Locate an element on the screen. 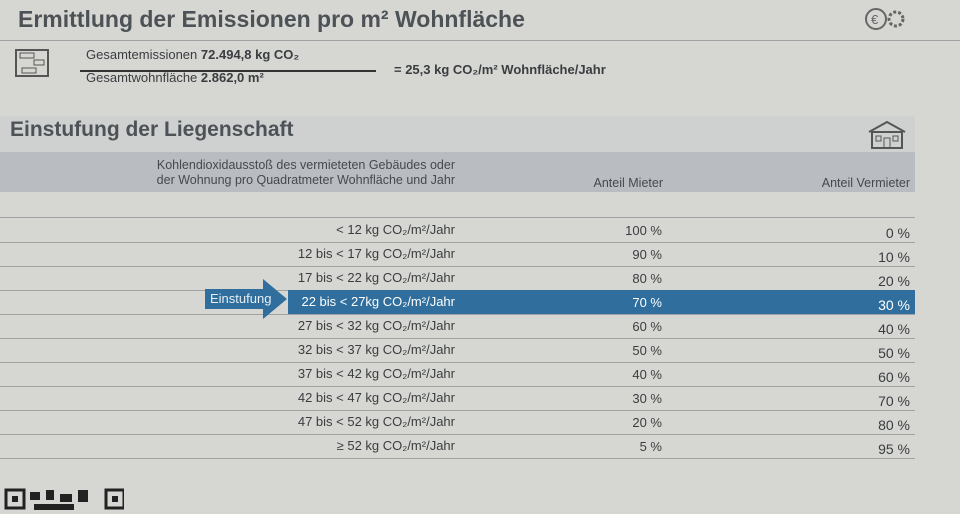 The height and width of the screenshot is (514, 960). header-vermieter: Anteil Vermieter is located at coordinates (865, 183).